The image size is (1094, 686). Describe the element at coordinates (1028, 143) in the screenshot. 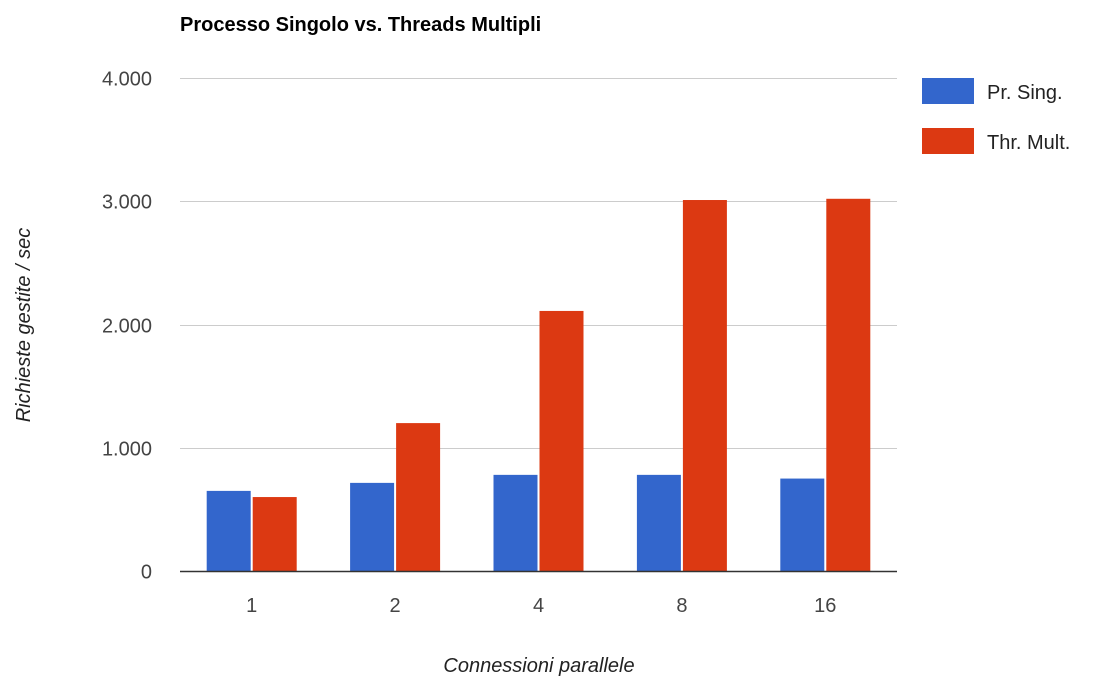

I see `legend-label: Thr. Mult.` at that location.